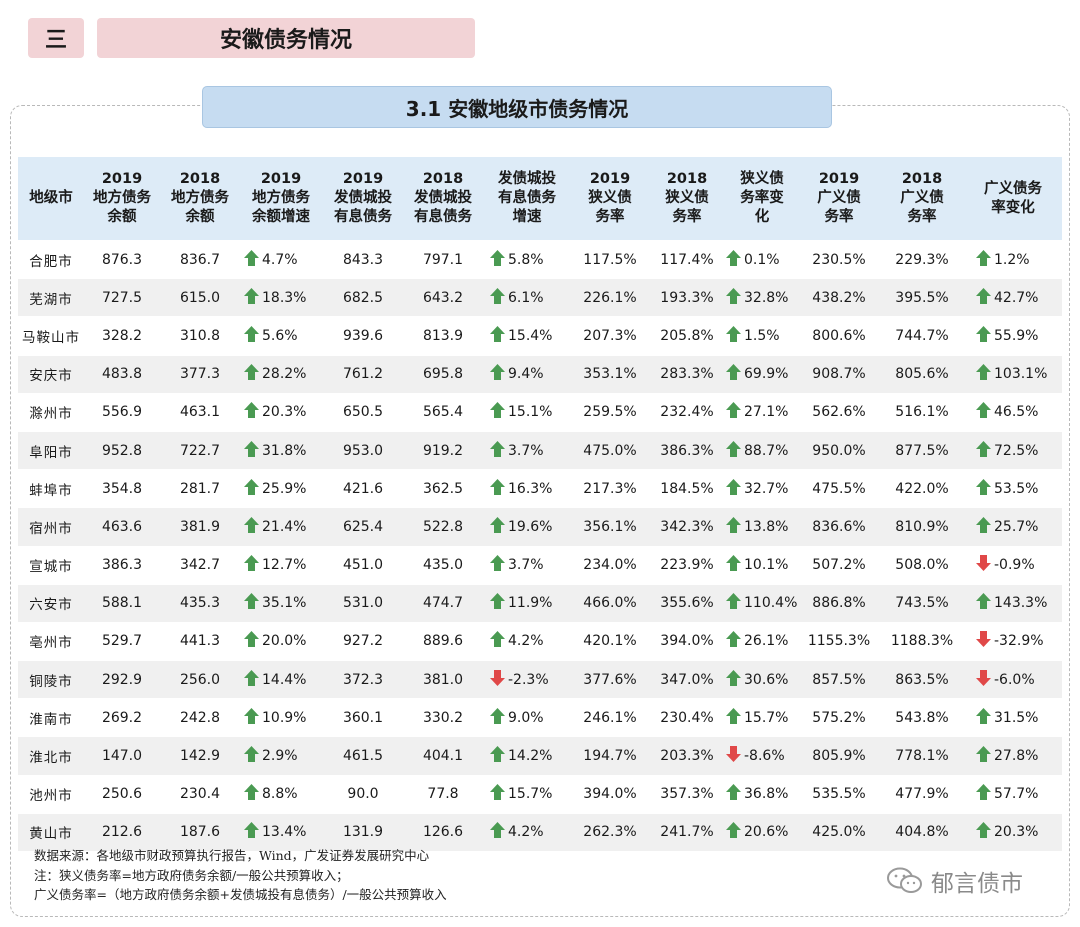  I want to click on value-cell: 246.1%, so click(610, 717).